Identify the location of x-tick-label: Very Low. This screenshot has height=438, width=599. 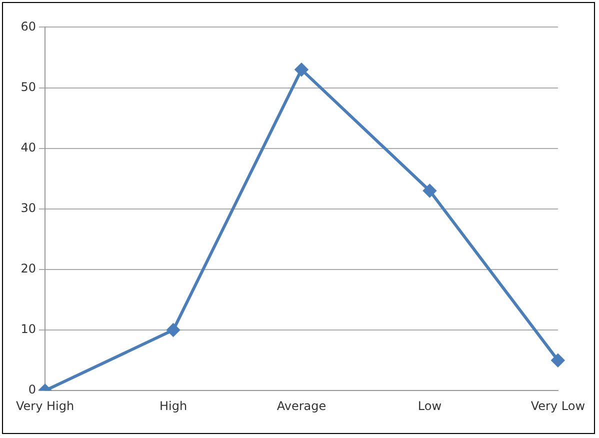
(558, 405).